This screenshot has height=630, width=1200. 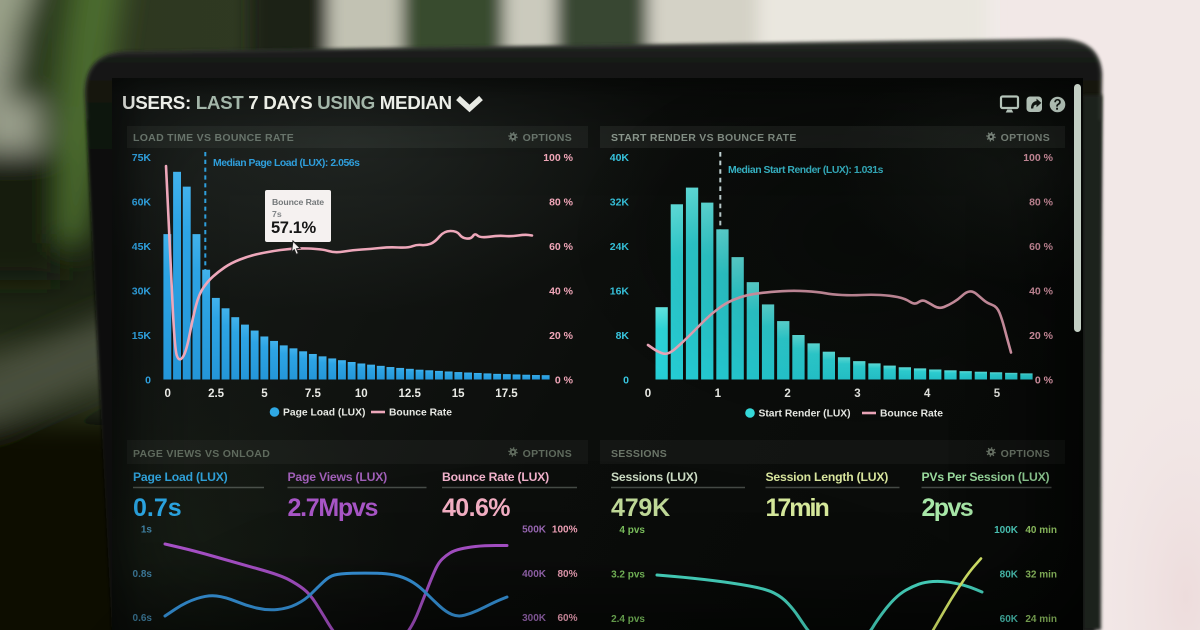 What do you see at coordinates (827, 477) in the screenshot?
I see `svg-text: Session Length (LUX)` at bounding box center [827, 477].